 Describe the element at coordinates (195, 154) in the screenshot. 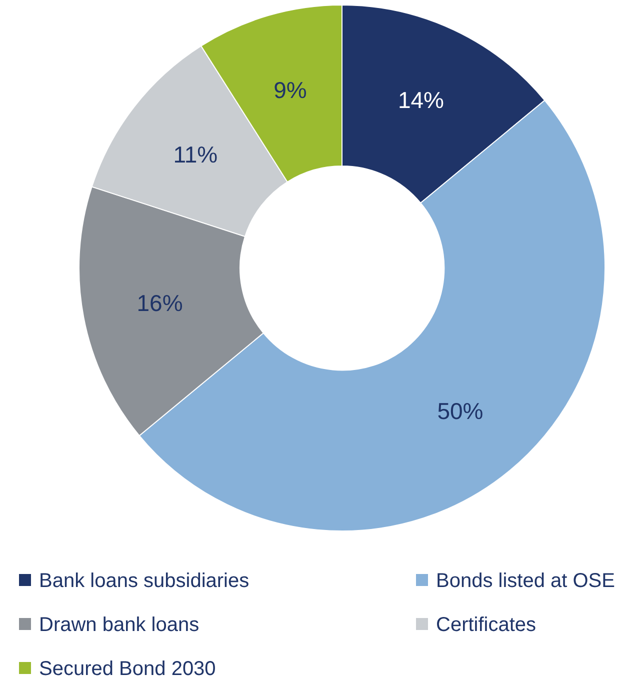

I see `data-label: 11%` at that location.